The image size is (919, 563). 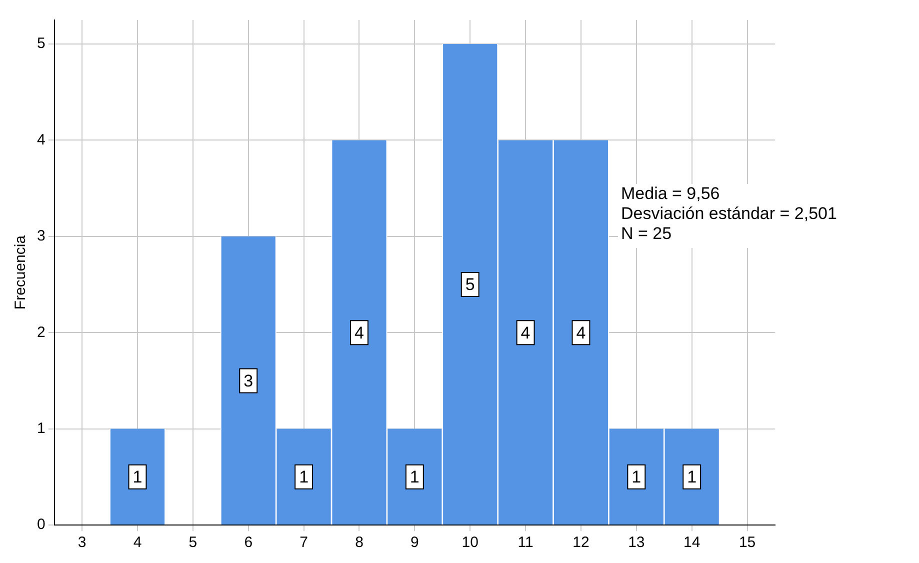 What do you see at coordinates (41, 525) in the screenshot?
I see `y-tick-label: 0` at bounding box center [41, 525].